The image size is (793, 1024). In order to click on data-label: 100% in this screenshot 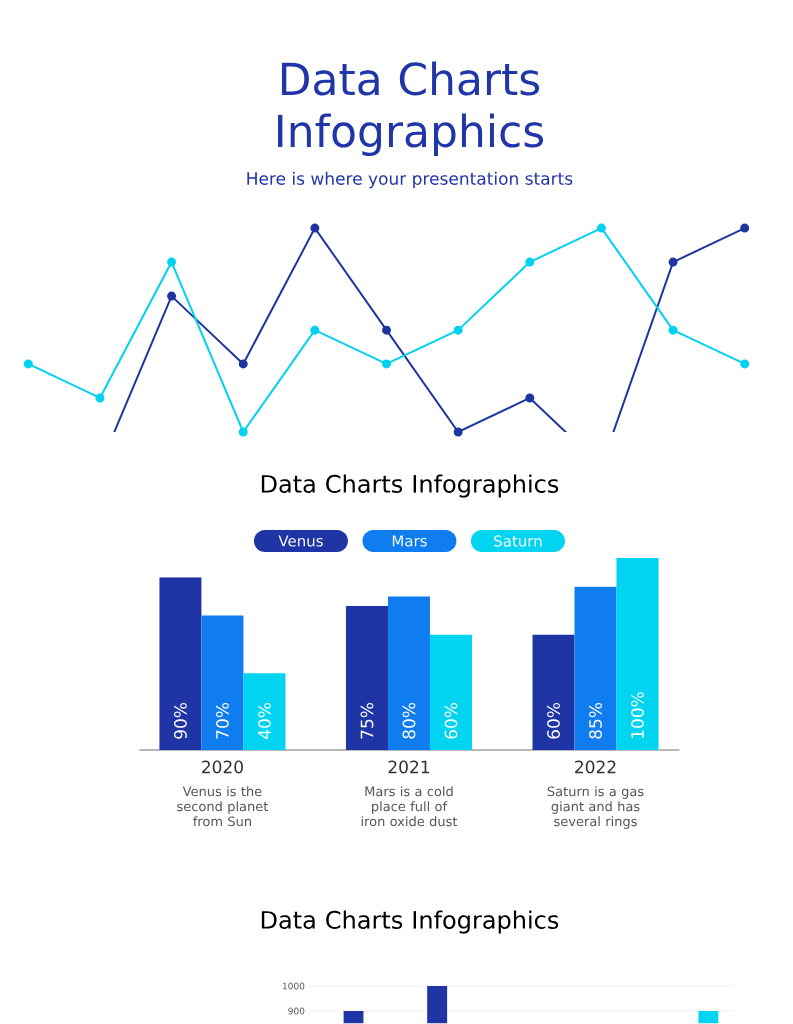, I will do `click(637, 715)`.